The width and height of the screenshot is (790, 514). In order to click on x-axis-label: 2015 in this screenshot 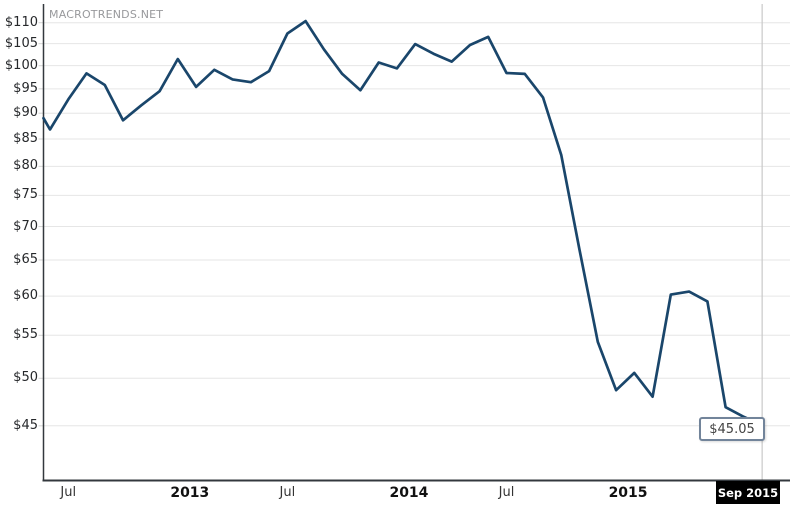, I will do `click(628, 493)`.